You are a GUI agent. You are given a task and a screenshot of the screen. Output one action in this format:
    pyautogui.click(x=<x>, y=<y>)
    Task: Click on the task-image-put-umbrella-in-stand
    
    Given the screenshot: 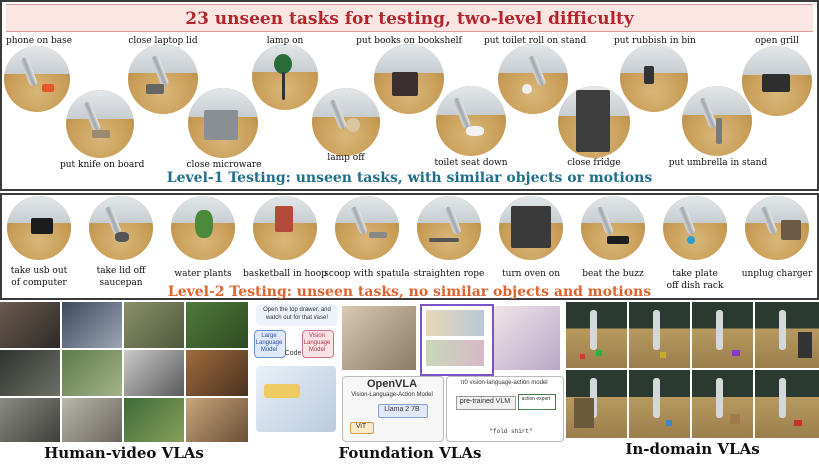 What is the action you would take?
    pyautogui.click(x=717, y=121)
    